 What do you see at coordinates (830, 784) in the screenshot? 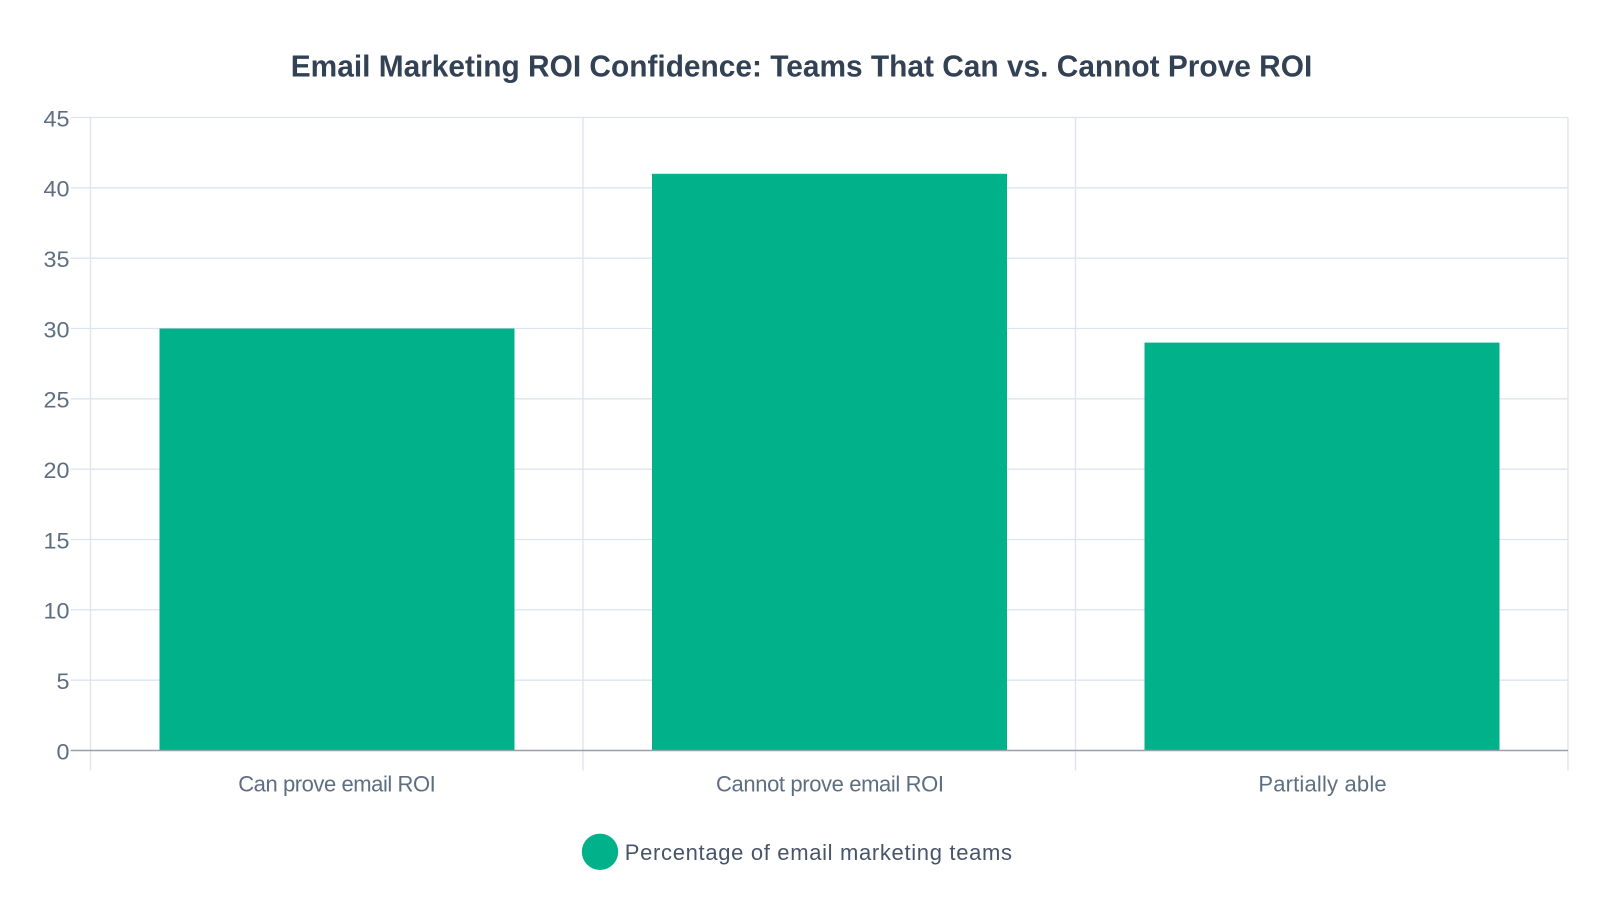
I see `svg-text: Cannot prove email ROI` at bounding box center [830, 784].